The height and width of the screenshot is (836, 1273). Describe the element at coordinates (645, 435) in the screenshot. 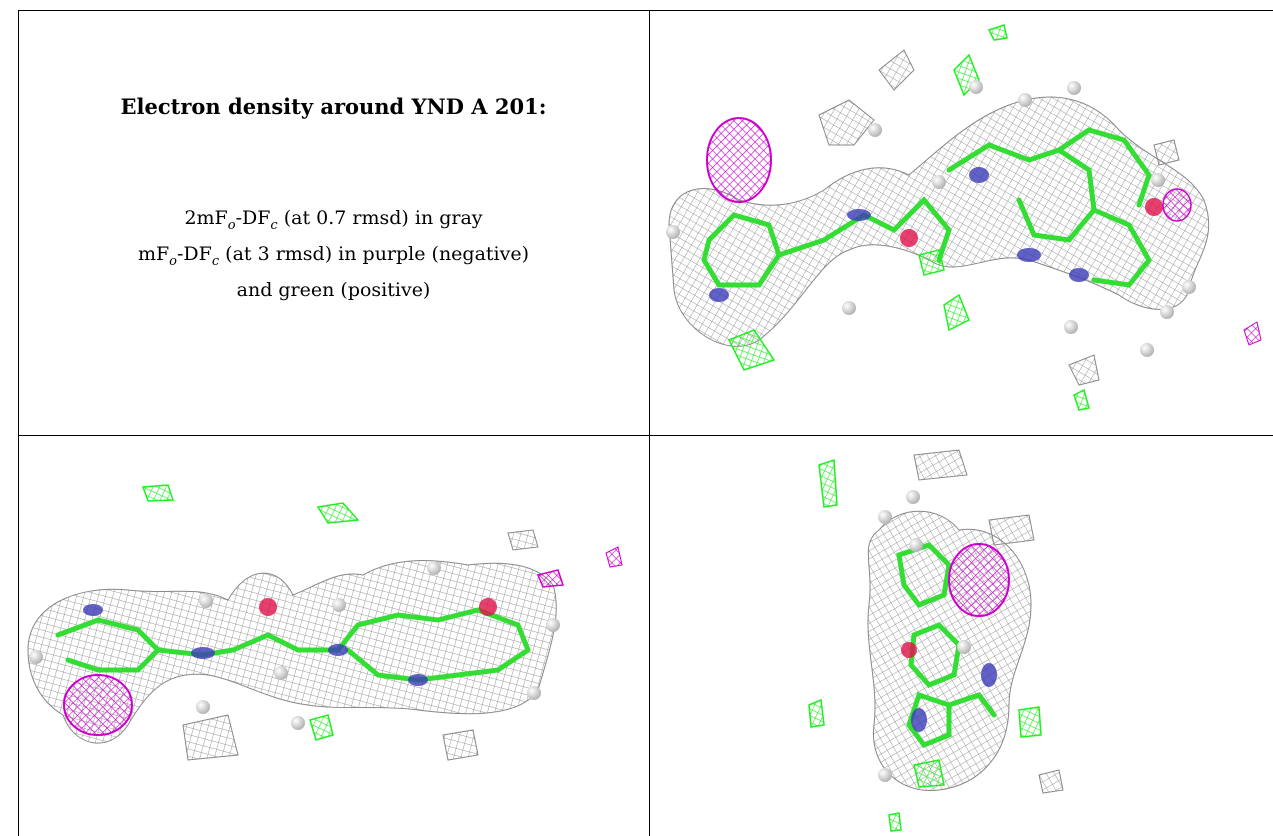

I see `table-rule-middle` at that location.